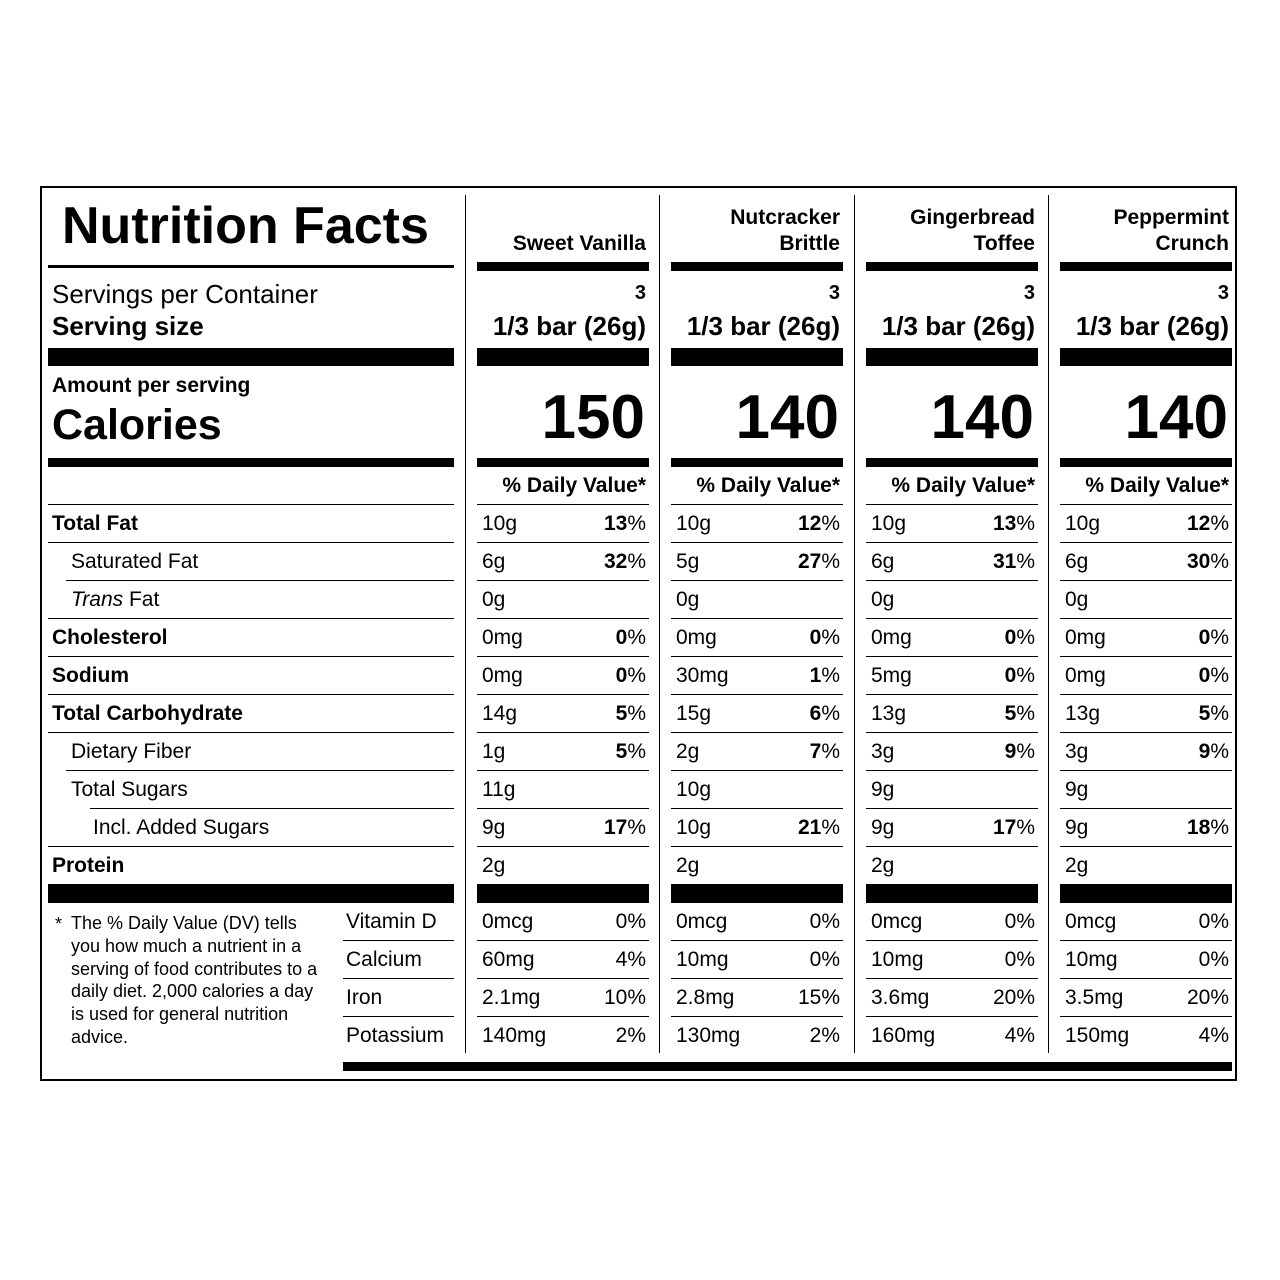 The height and width of the screenshot is (1280, 1280). I want to click on nutrient-amount: 0g, so click(688, 599).